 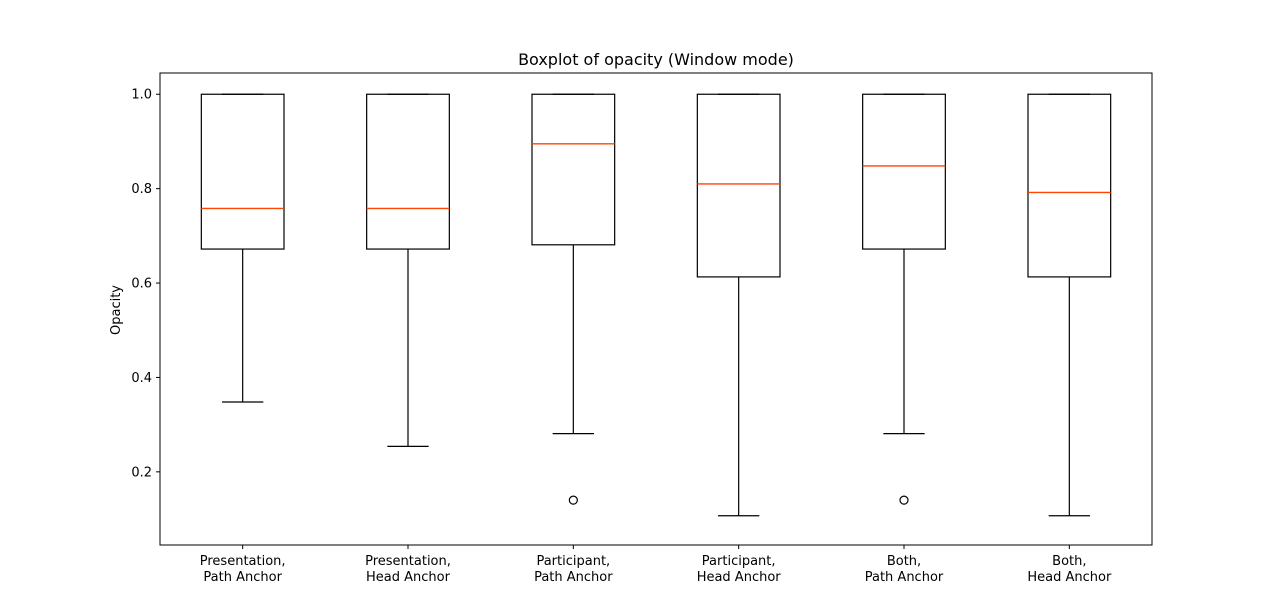 What do you see at coordinates (656, 59) in the screenshot?
I see `chart-title: Boxplot of opacity (Window mode)` at bounding box center [656, 59].